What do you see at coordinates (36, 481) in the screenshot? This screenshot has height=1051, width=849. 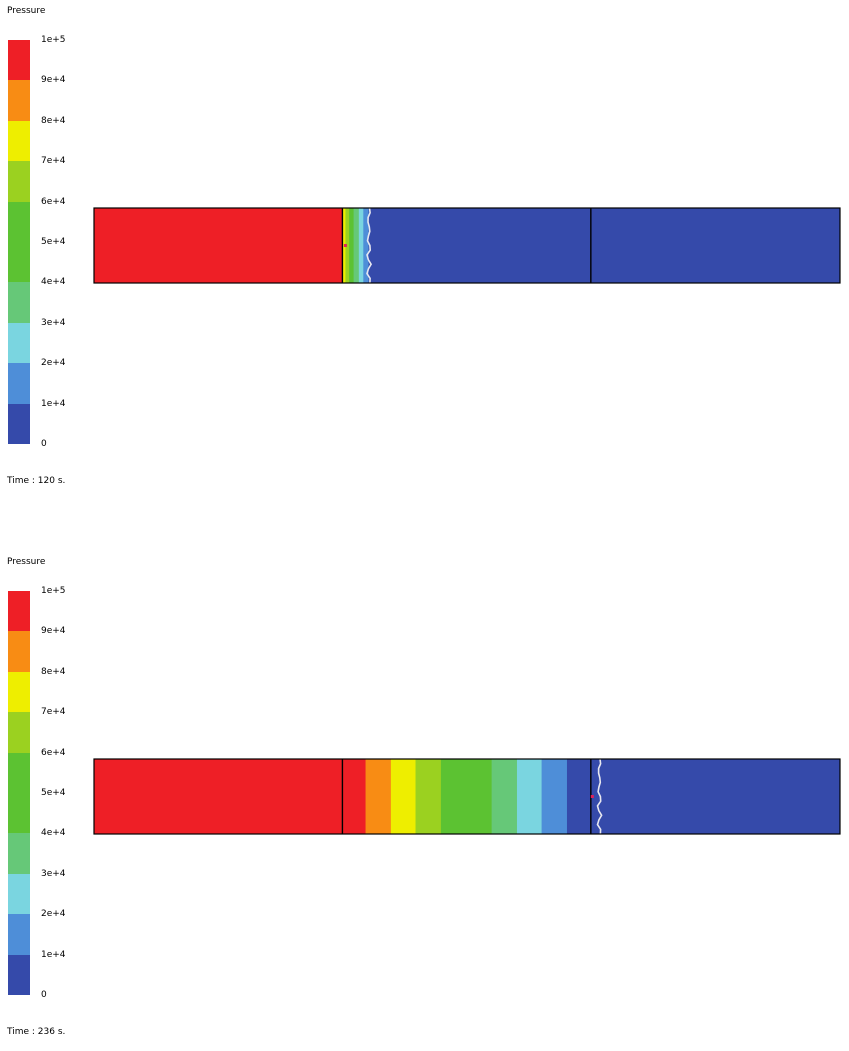 I see `time-label: Time : 120 s.` at bounding box center [36, 481].